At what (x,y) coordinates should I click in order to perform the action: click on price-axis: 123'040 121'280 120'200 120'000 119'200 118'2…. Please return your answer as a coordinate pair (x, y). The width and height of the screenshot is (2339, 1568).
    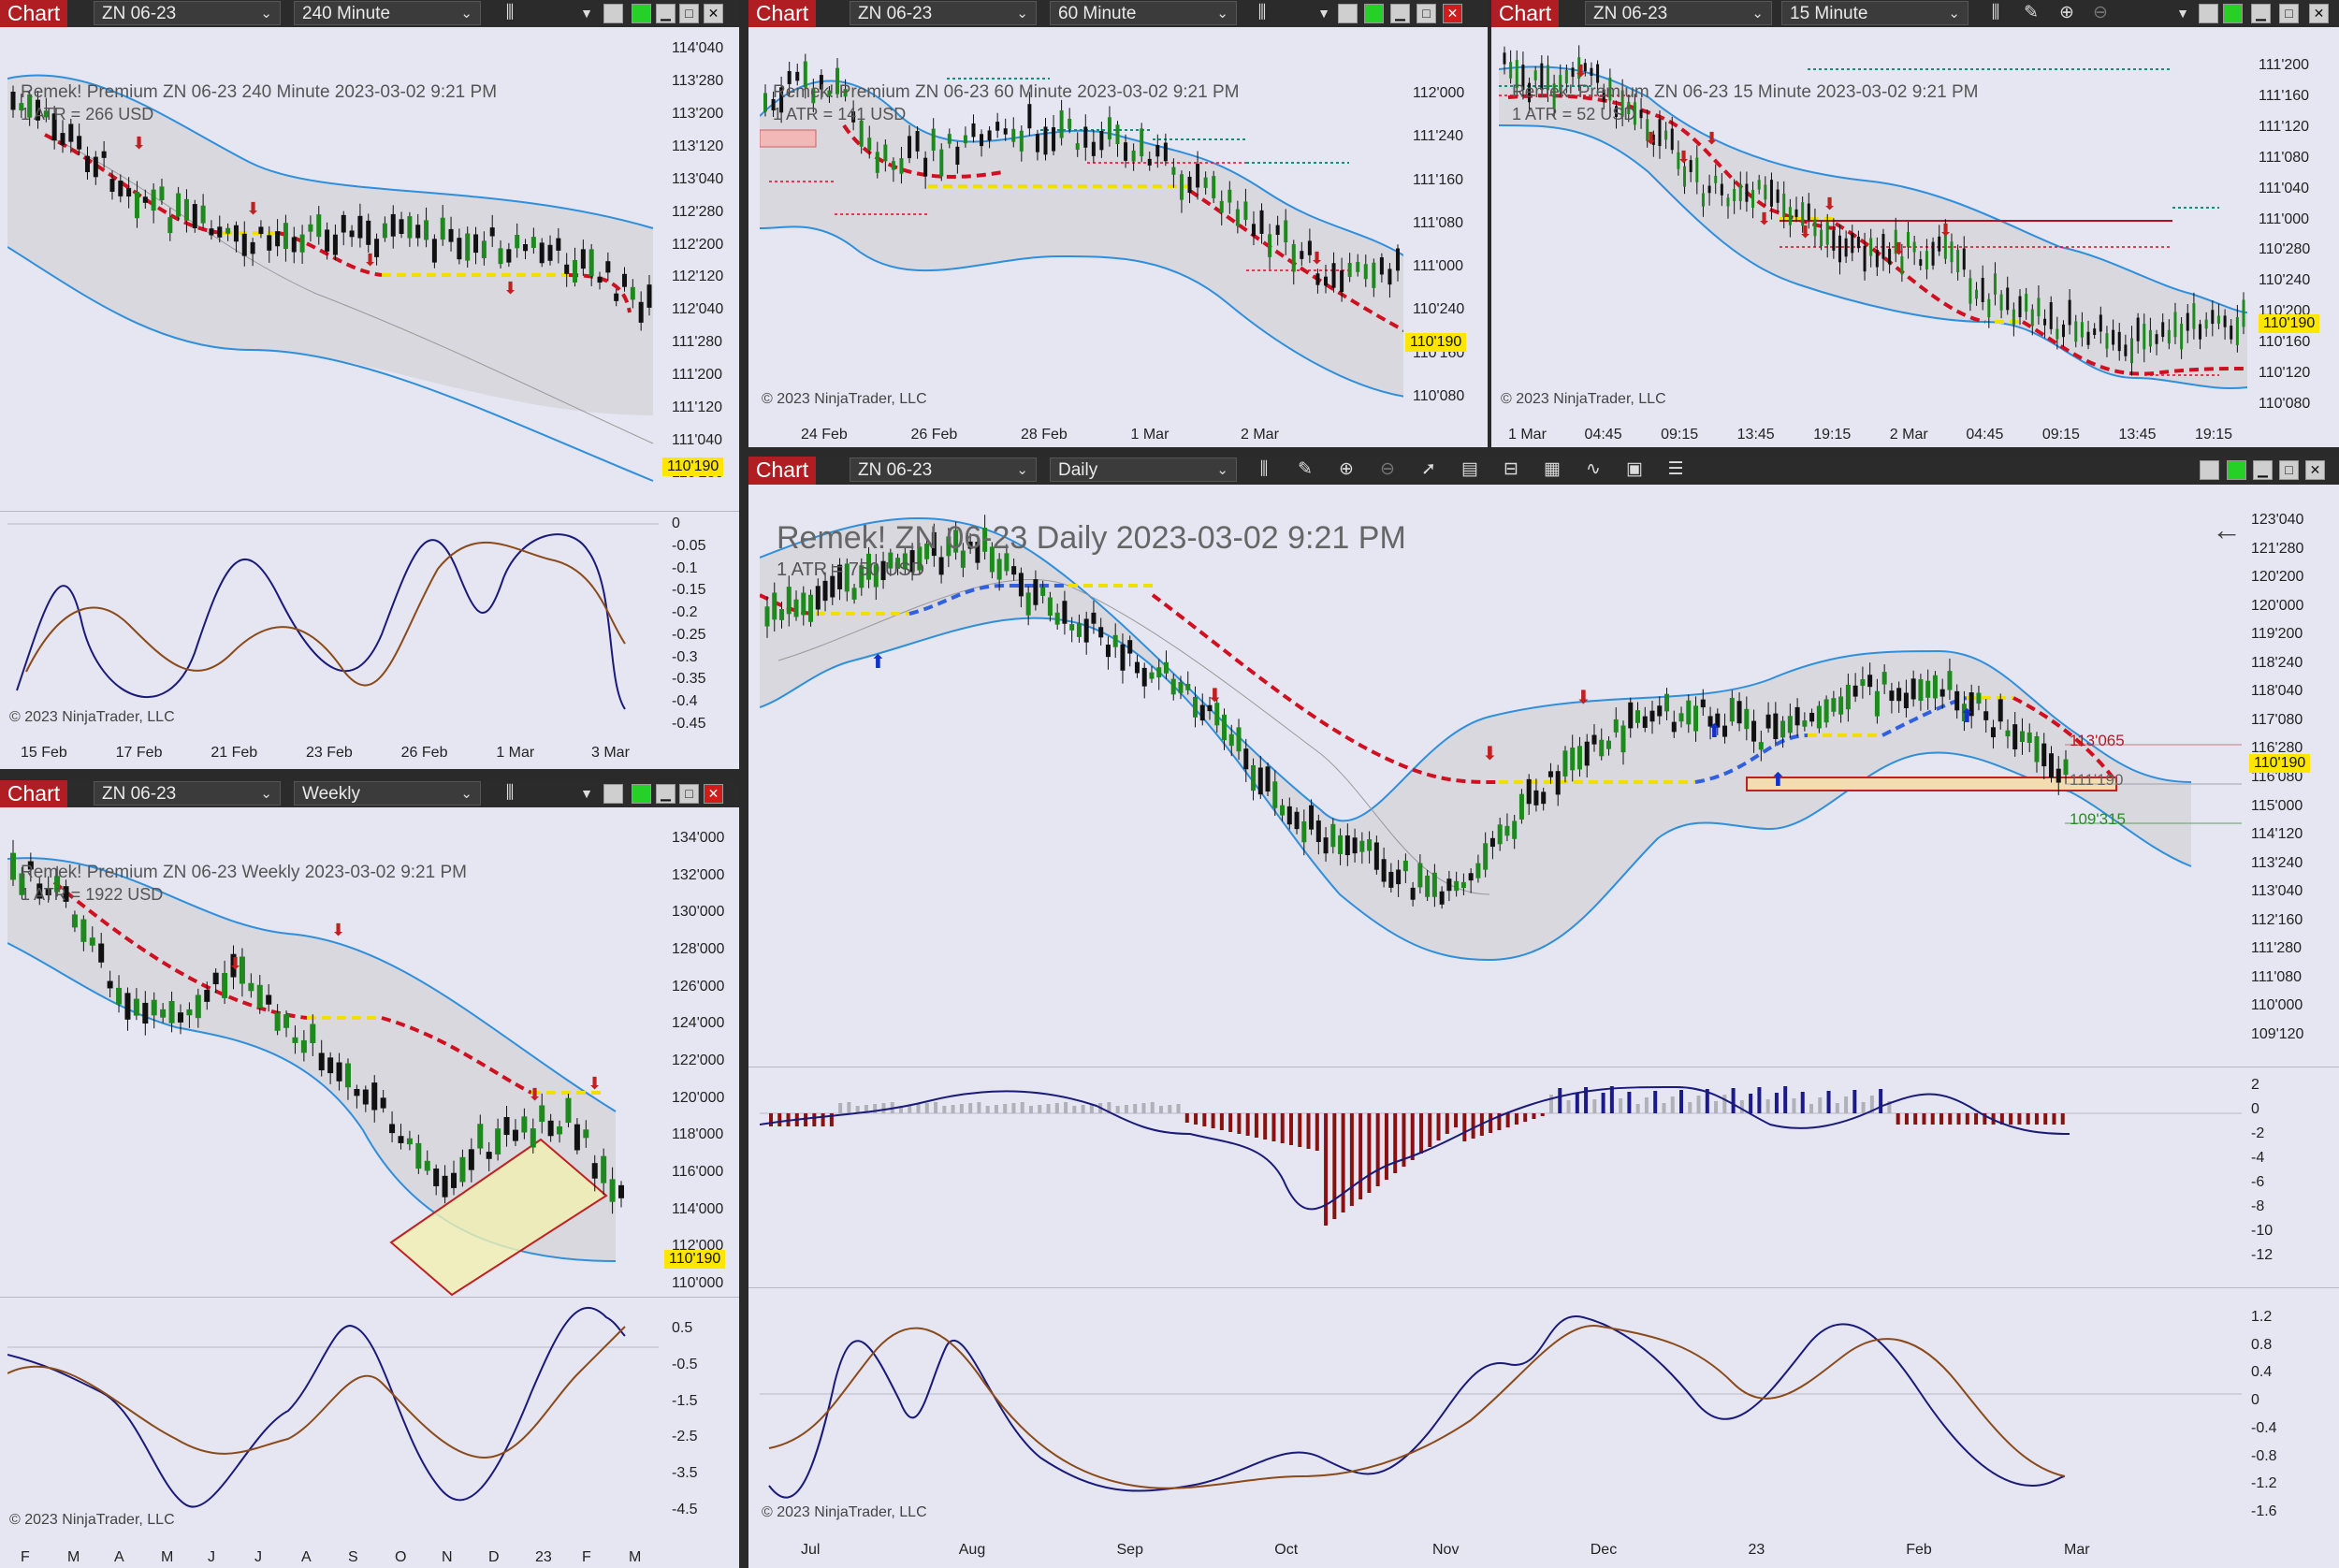
    Looking at the image, I should click on (2292, 782).